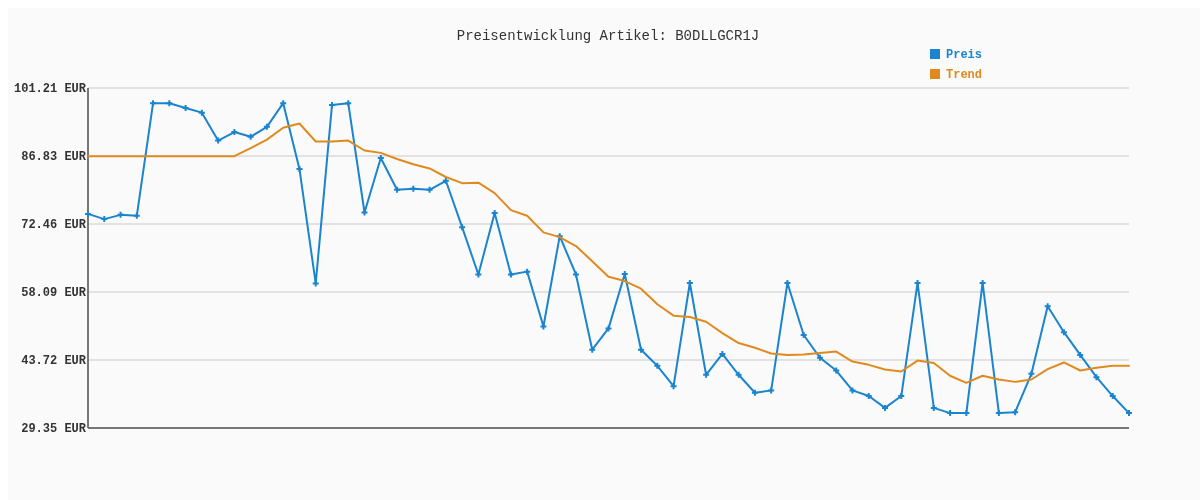  I want to click on y-tick-label: 86.83 EUR, so click(54, 157).